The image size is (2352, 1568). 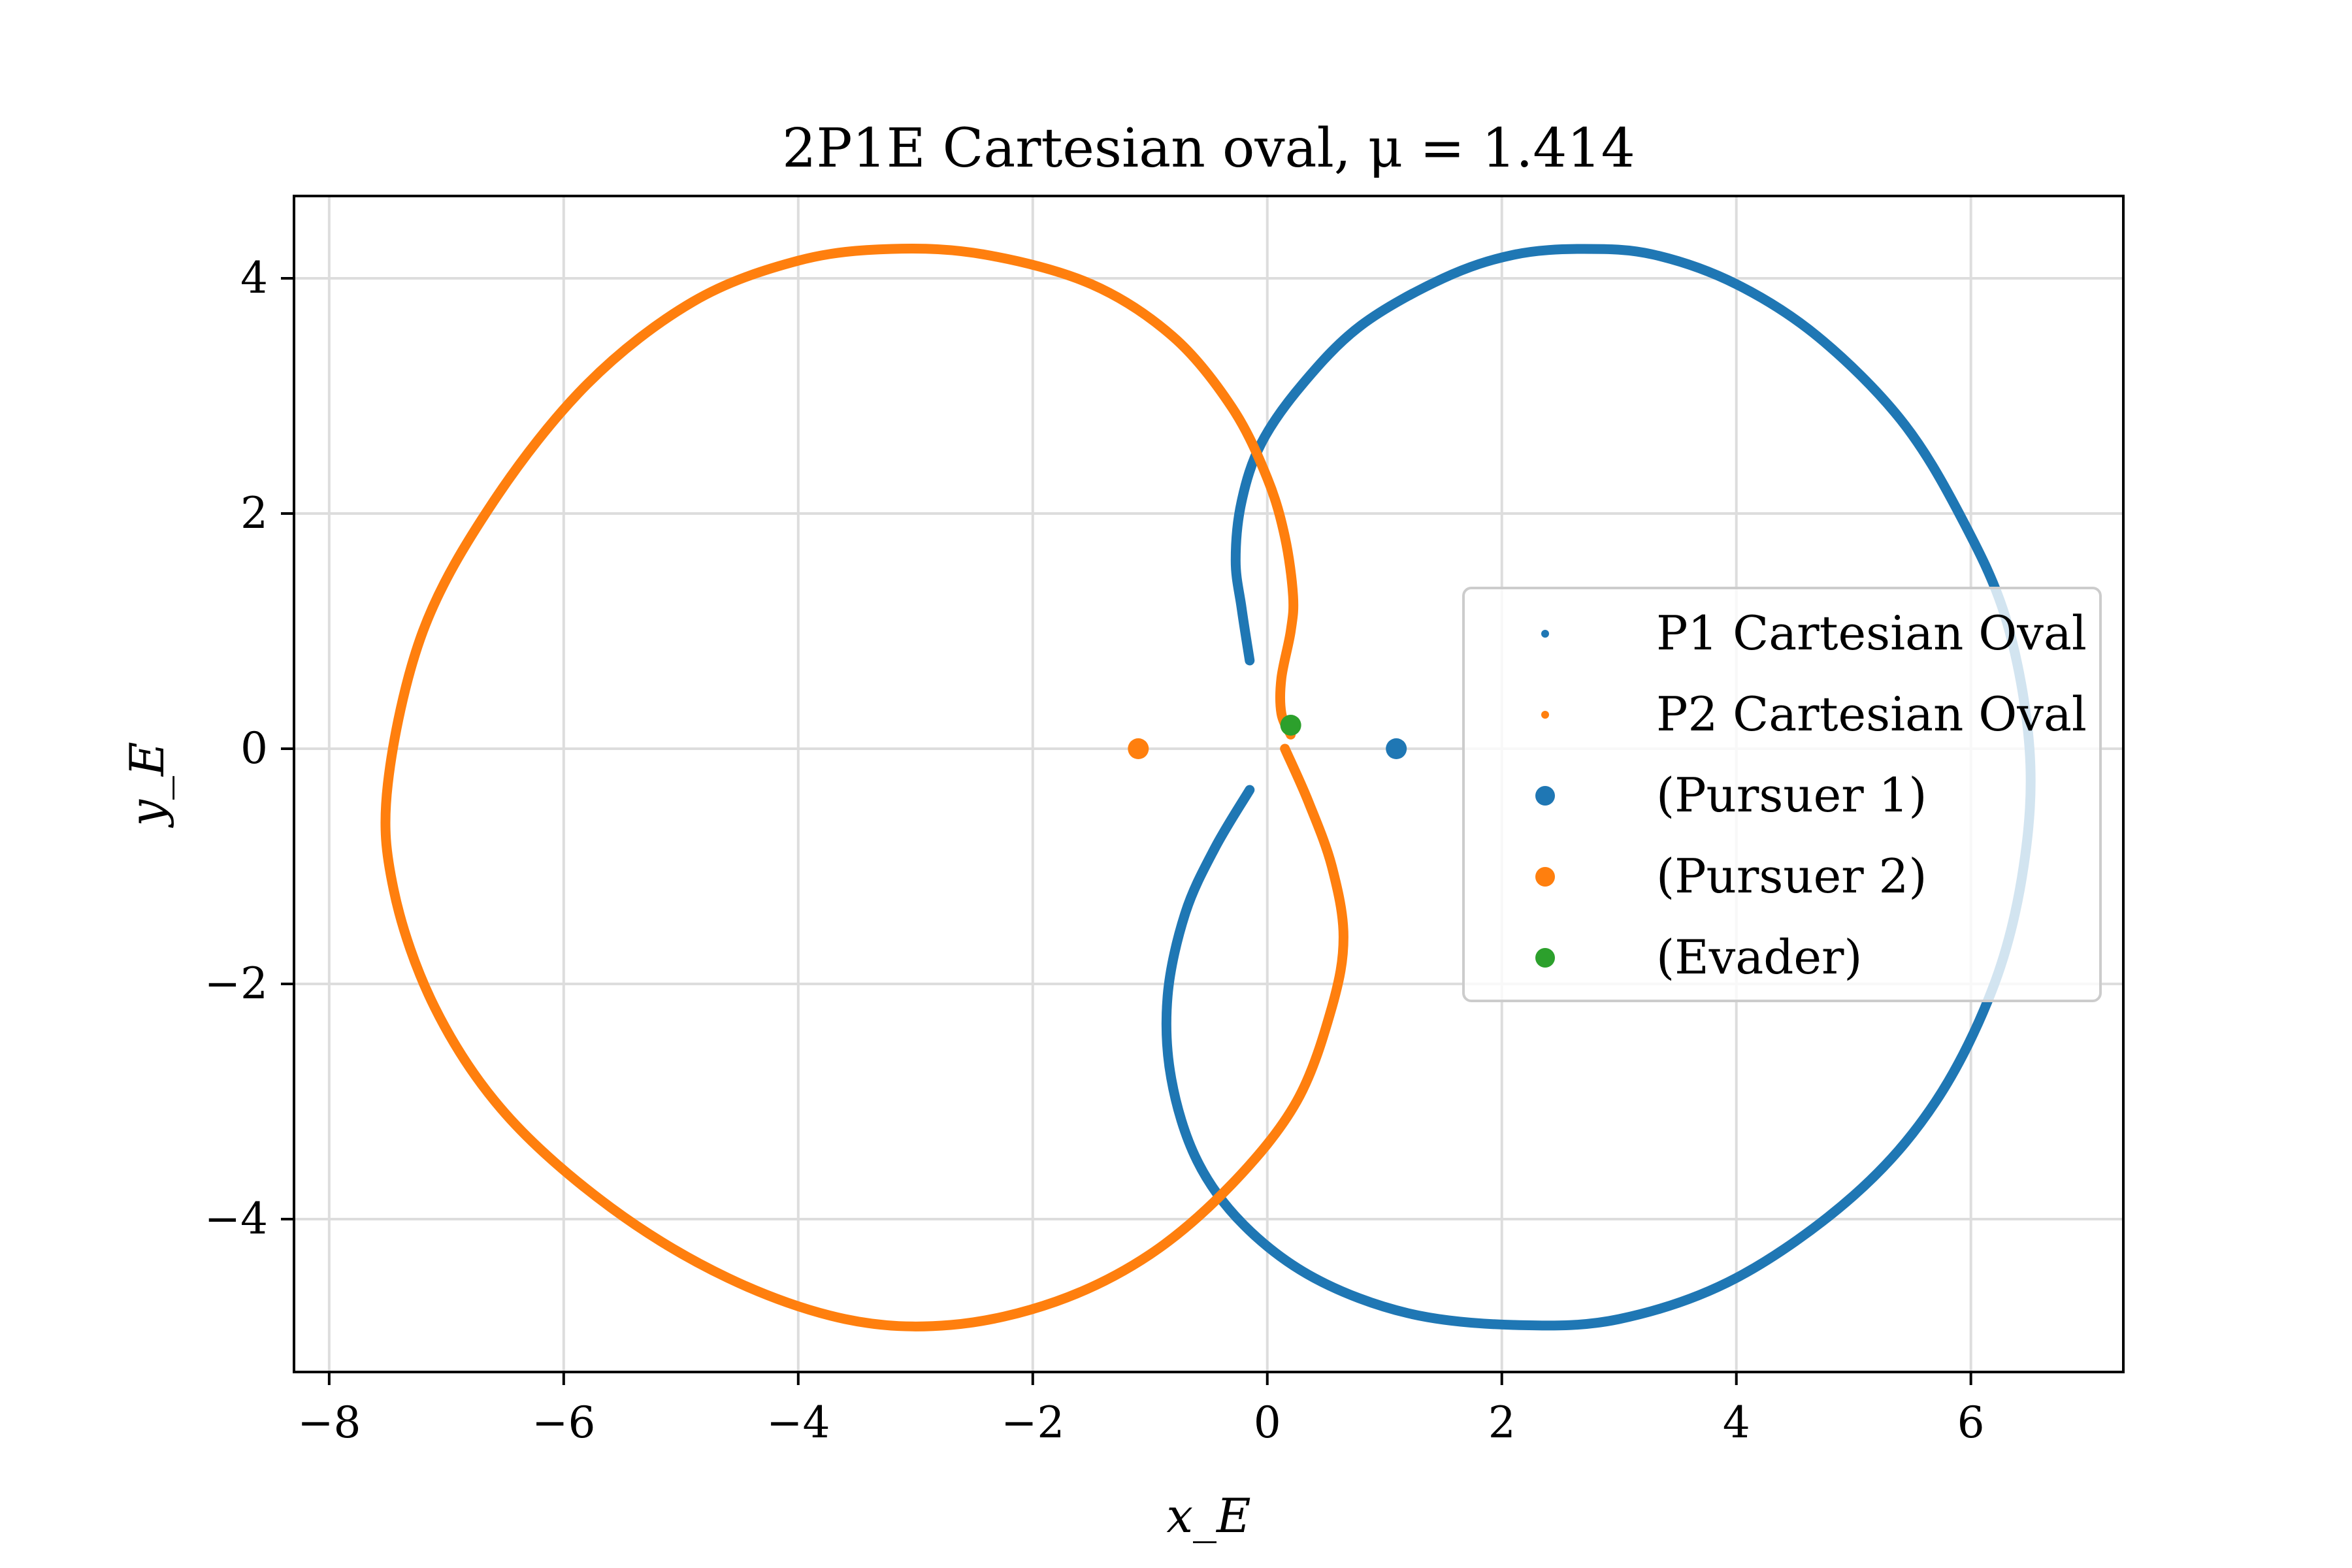 What do you see at coordinates (1502, 1422) in the screenshot?
I see `x-tick-label: 2` at bounding box center [1502, 1422].